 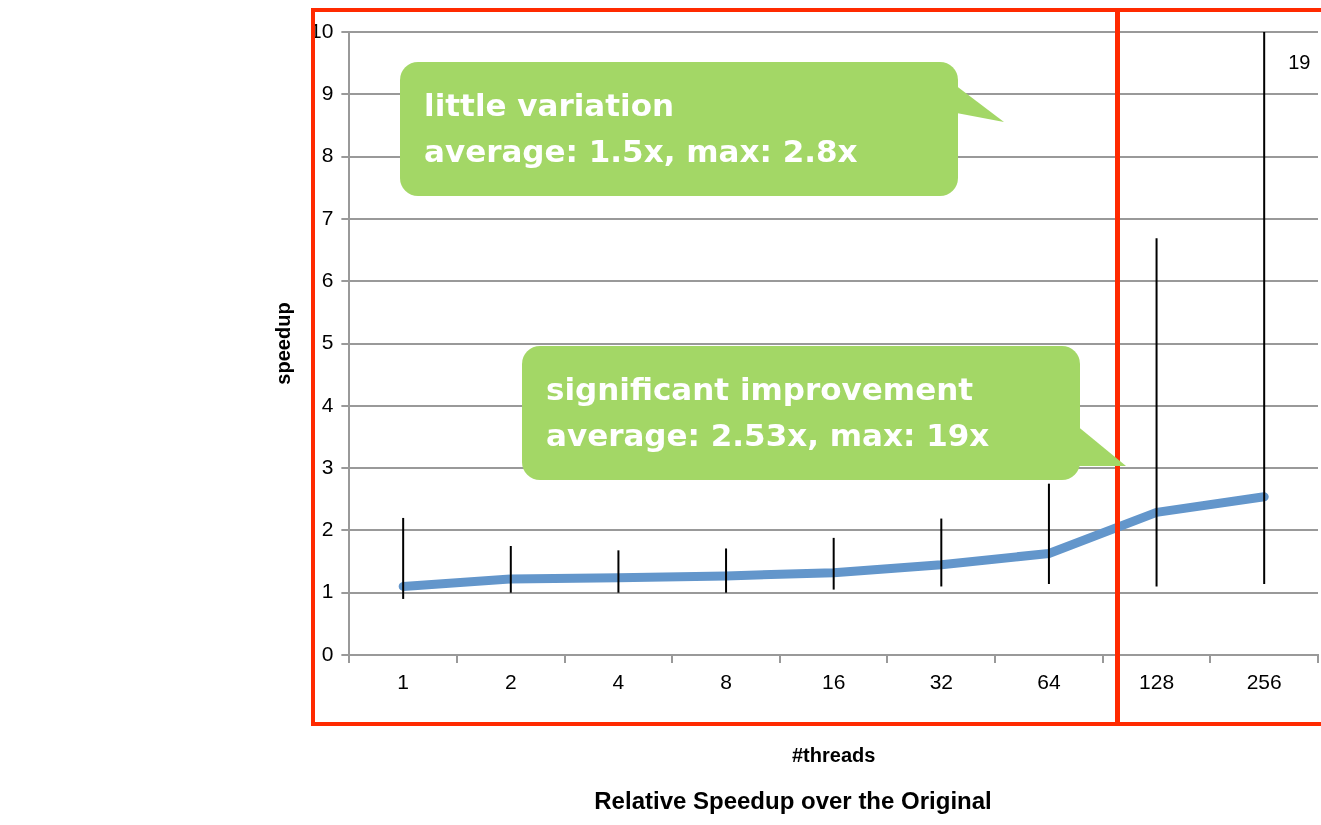 What do you see at coordinates (327, 466) in the screenshot?
I see `y-tick-label: 3` at bounding box center [327, 466].